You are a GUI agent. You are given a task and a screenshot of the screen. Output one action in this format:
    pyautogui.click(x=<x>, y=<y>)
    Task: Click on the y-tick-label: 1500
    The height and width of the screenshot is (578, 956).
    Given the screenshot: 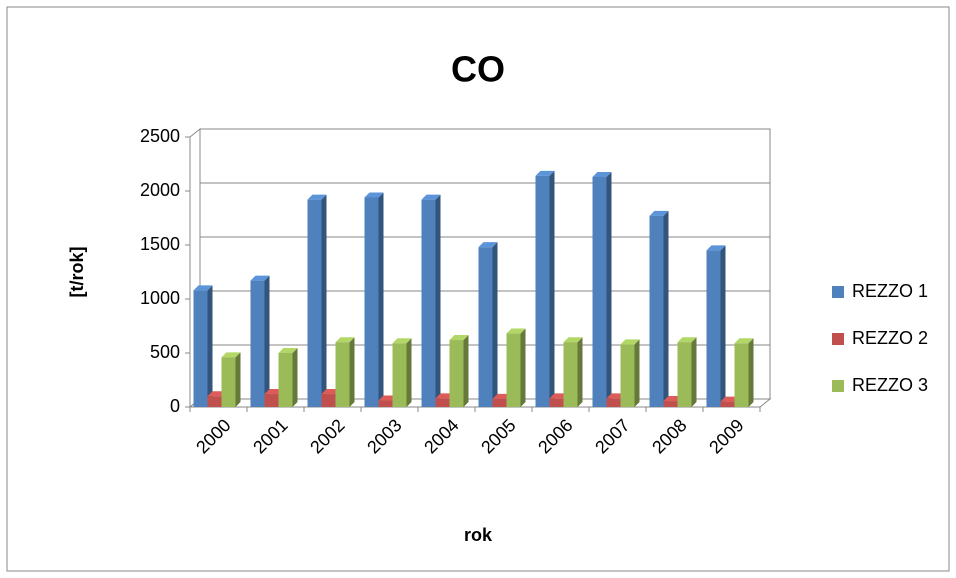 What is the action you would take?
    pyautogui.click(x=160, y=244)
    